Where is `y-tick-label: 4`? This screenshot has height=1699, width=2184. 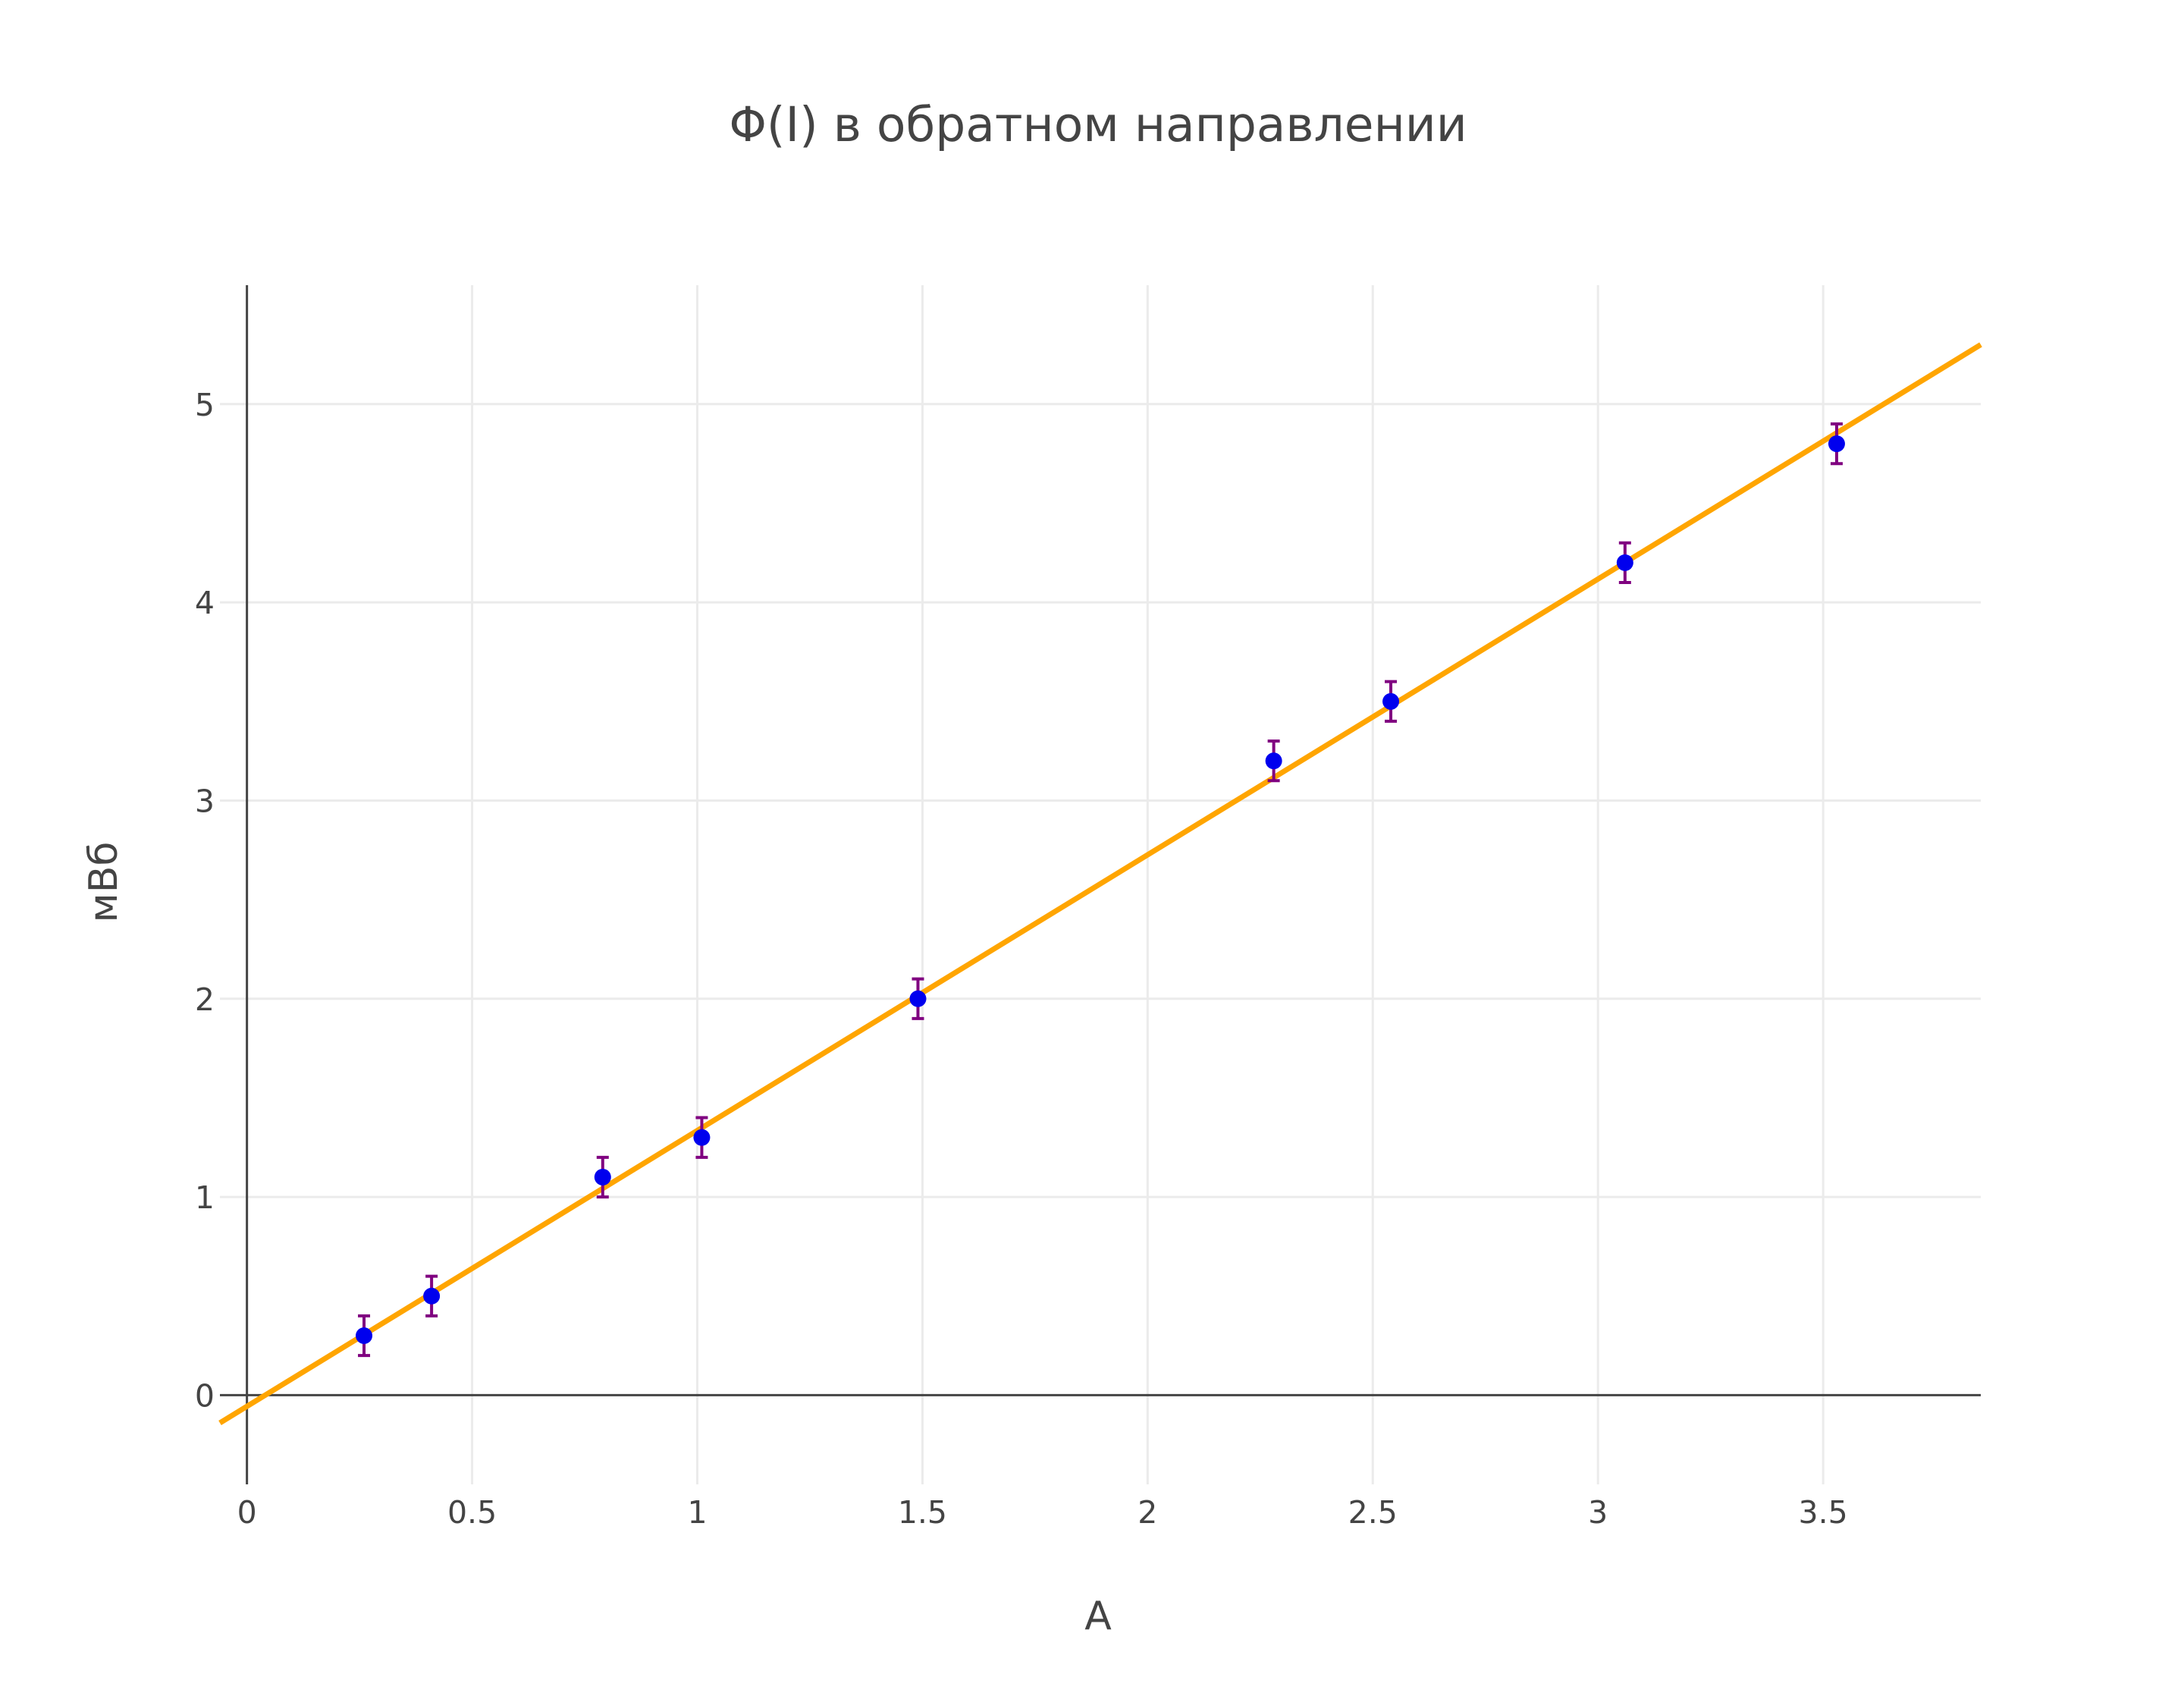 y-tick-label: 4 is located at coordinates (205, 603).